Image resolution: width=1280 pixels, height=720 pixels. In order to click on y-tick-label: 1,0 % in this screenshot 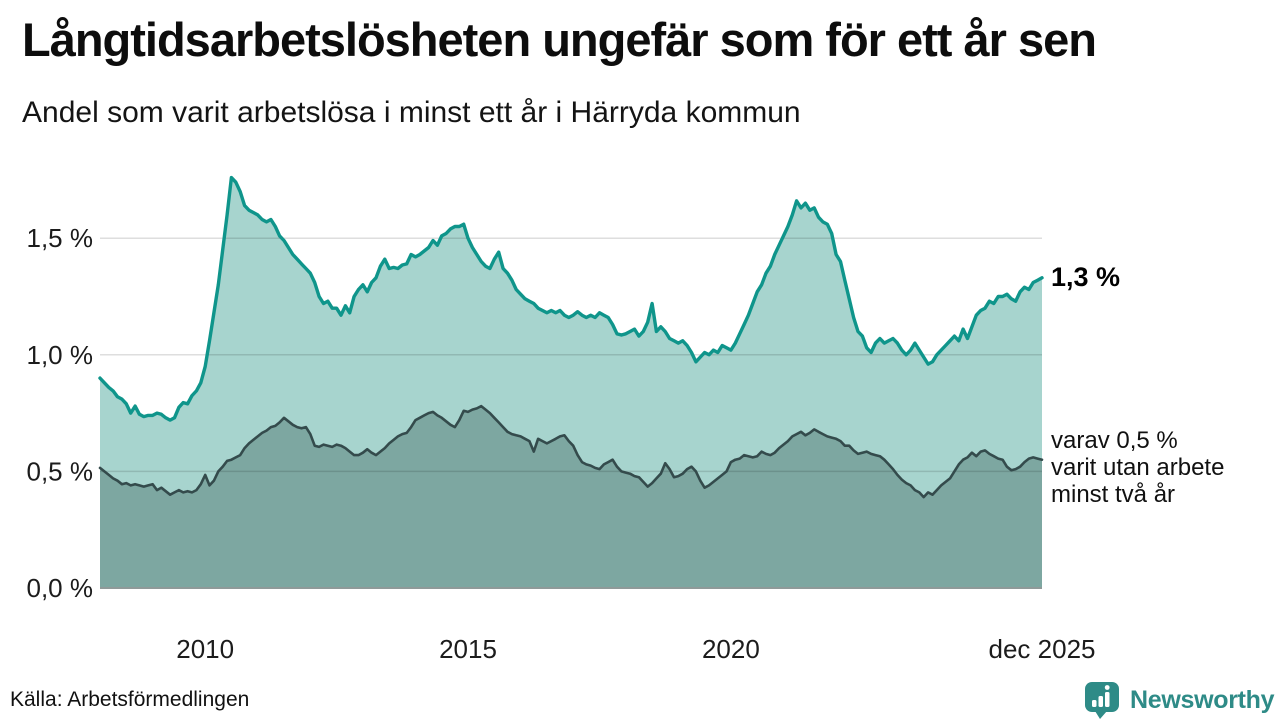, I will do `click(60, 355)`.